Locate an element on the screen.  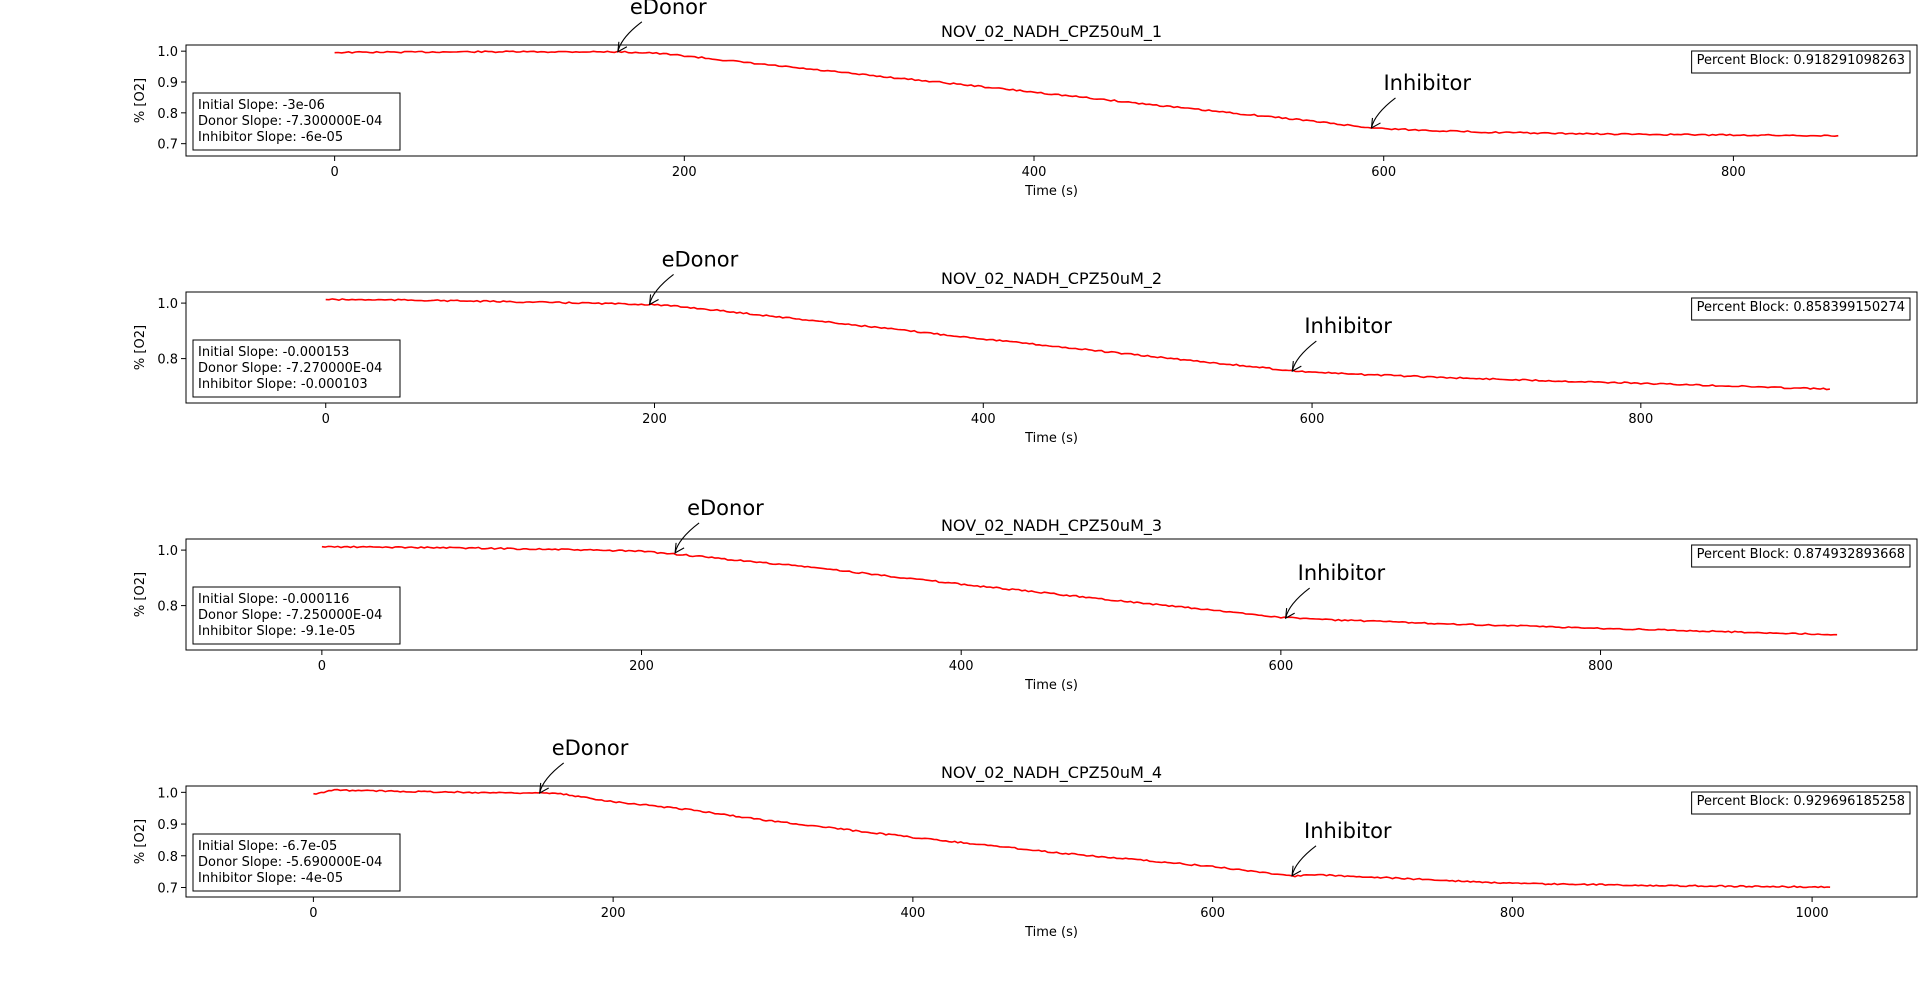
chart-title: NOV_02_NADH_CPZ50uM_4 is located at coordinates (1051, 773).